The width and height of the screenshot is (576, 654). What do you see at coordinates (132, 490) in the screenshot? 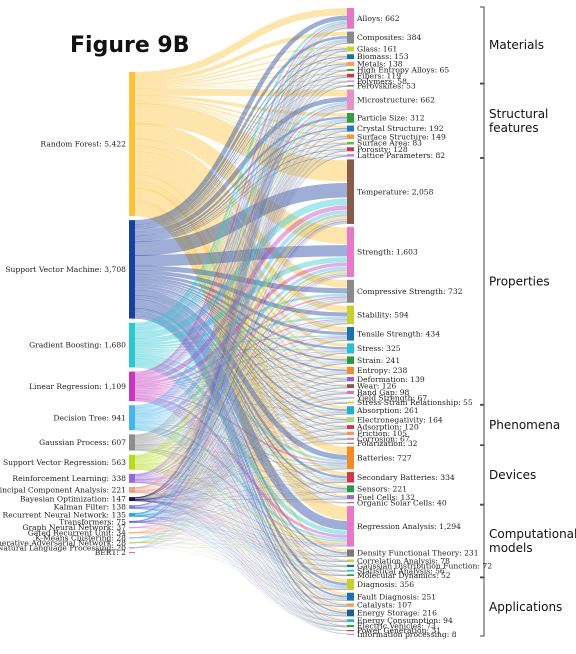
I see `source-node-principal-component-analysis` at bounding box center [132, 490].